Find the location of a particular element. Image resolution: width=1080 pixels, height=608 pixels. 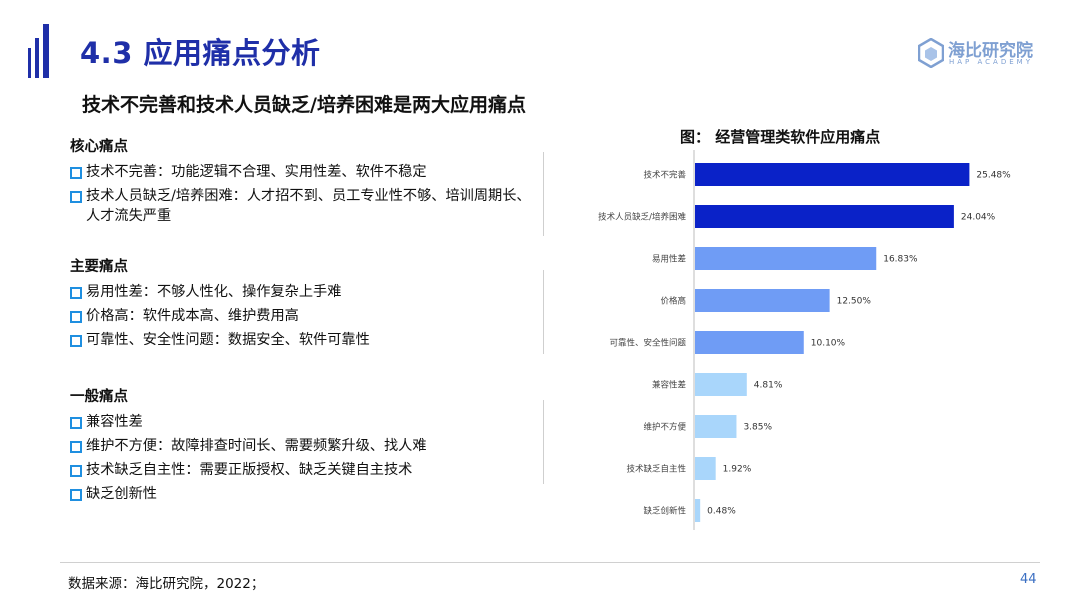

category-label: 缺乏创新性 is located at coordinates (664, 511).